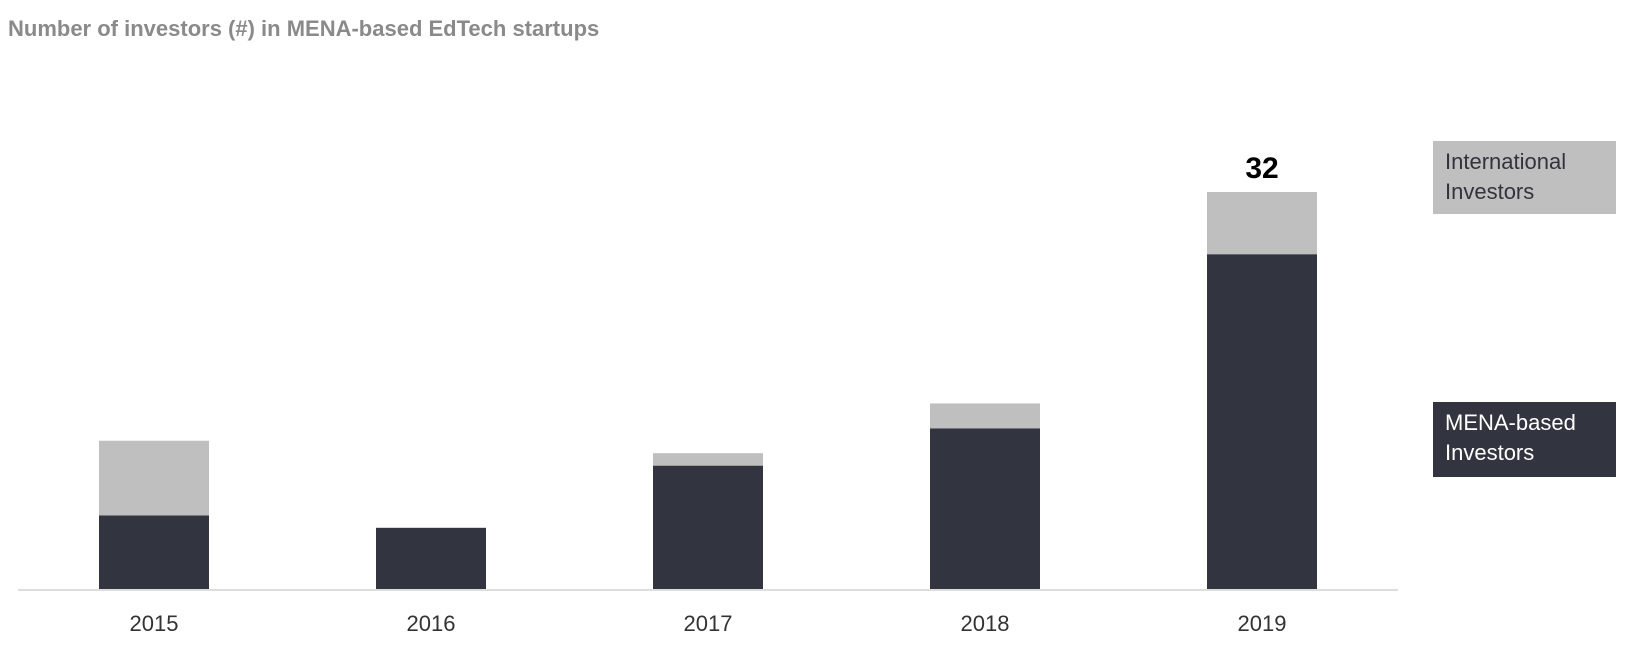  I want to click on bar-mena-2018, so click(985, 509).